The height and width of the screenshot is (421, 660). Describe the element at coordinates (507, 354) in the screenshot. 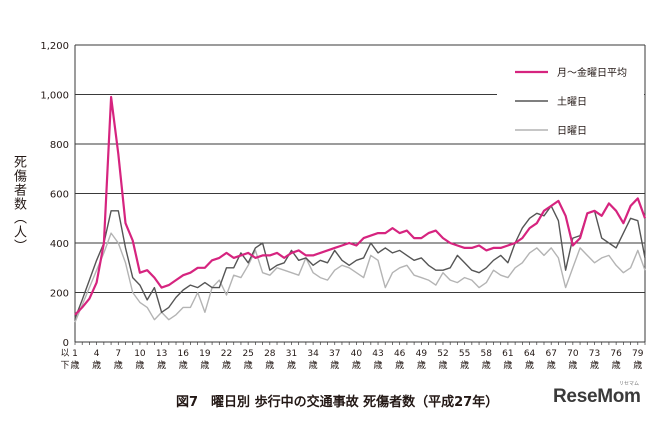

I see `x-tick-label: 61` at that location.